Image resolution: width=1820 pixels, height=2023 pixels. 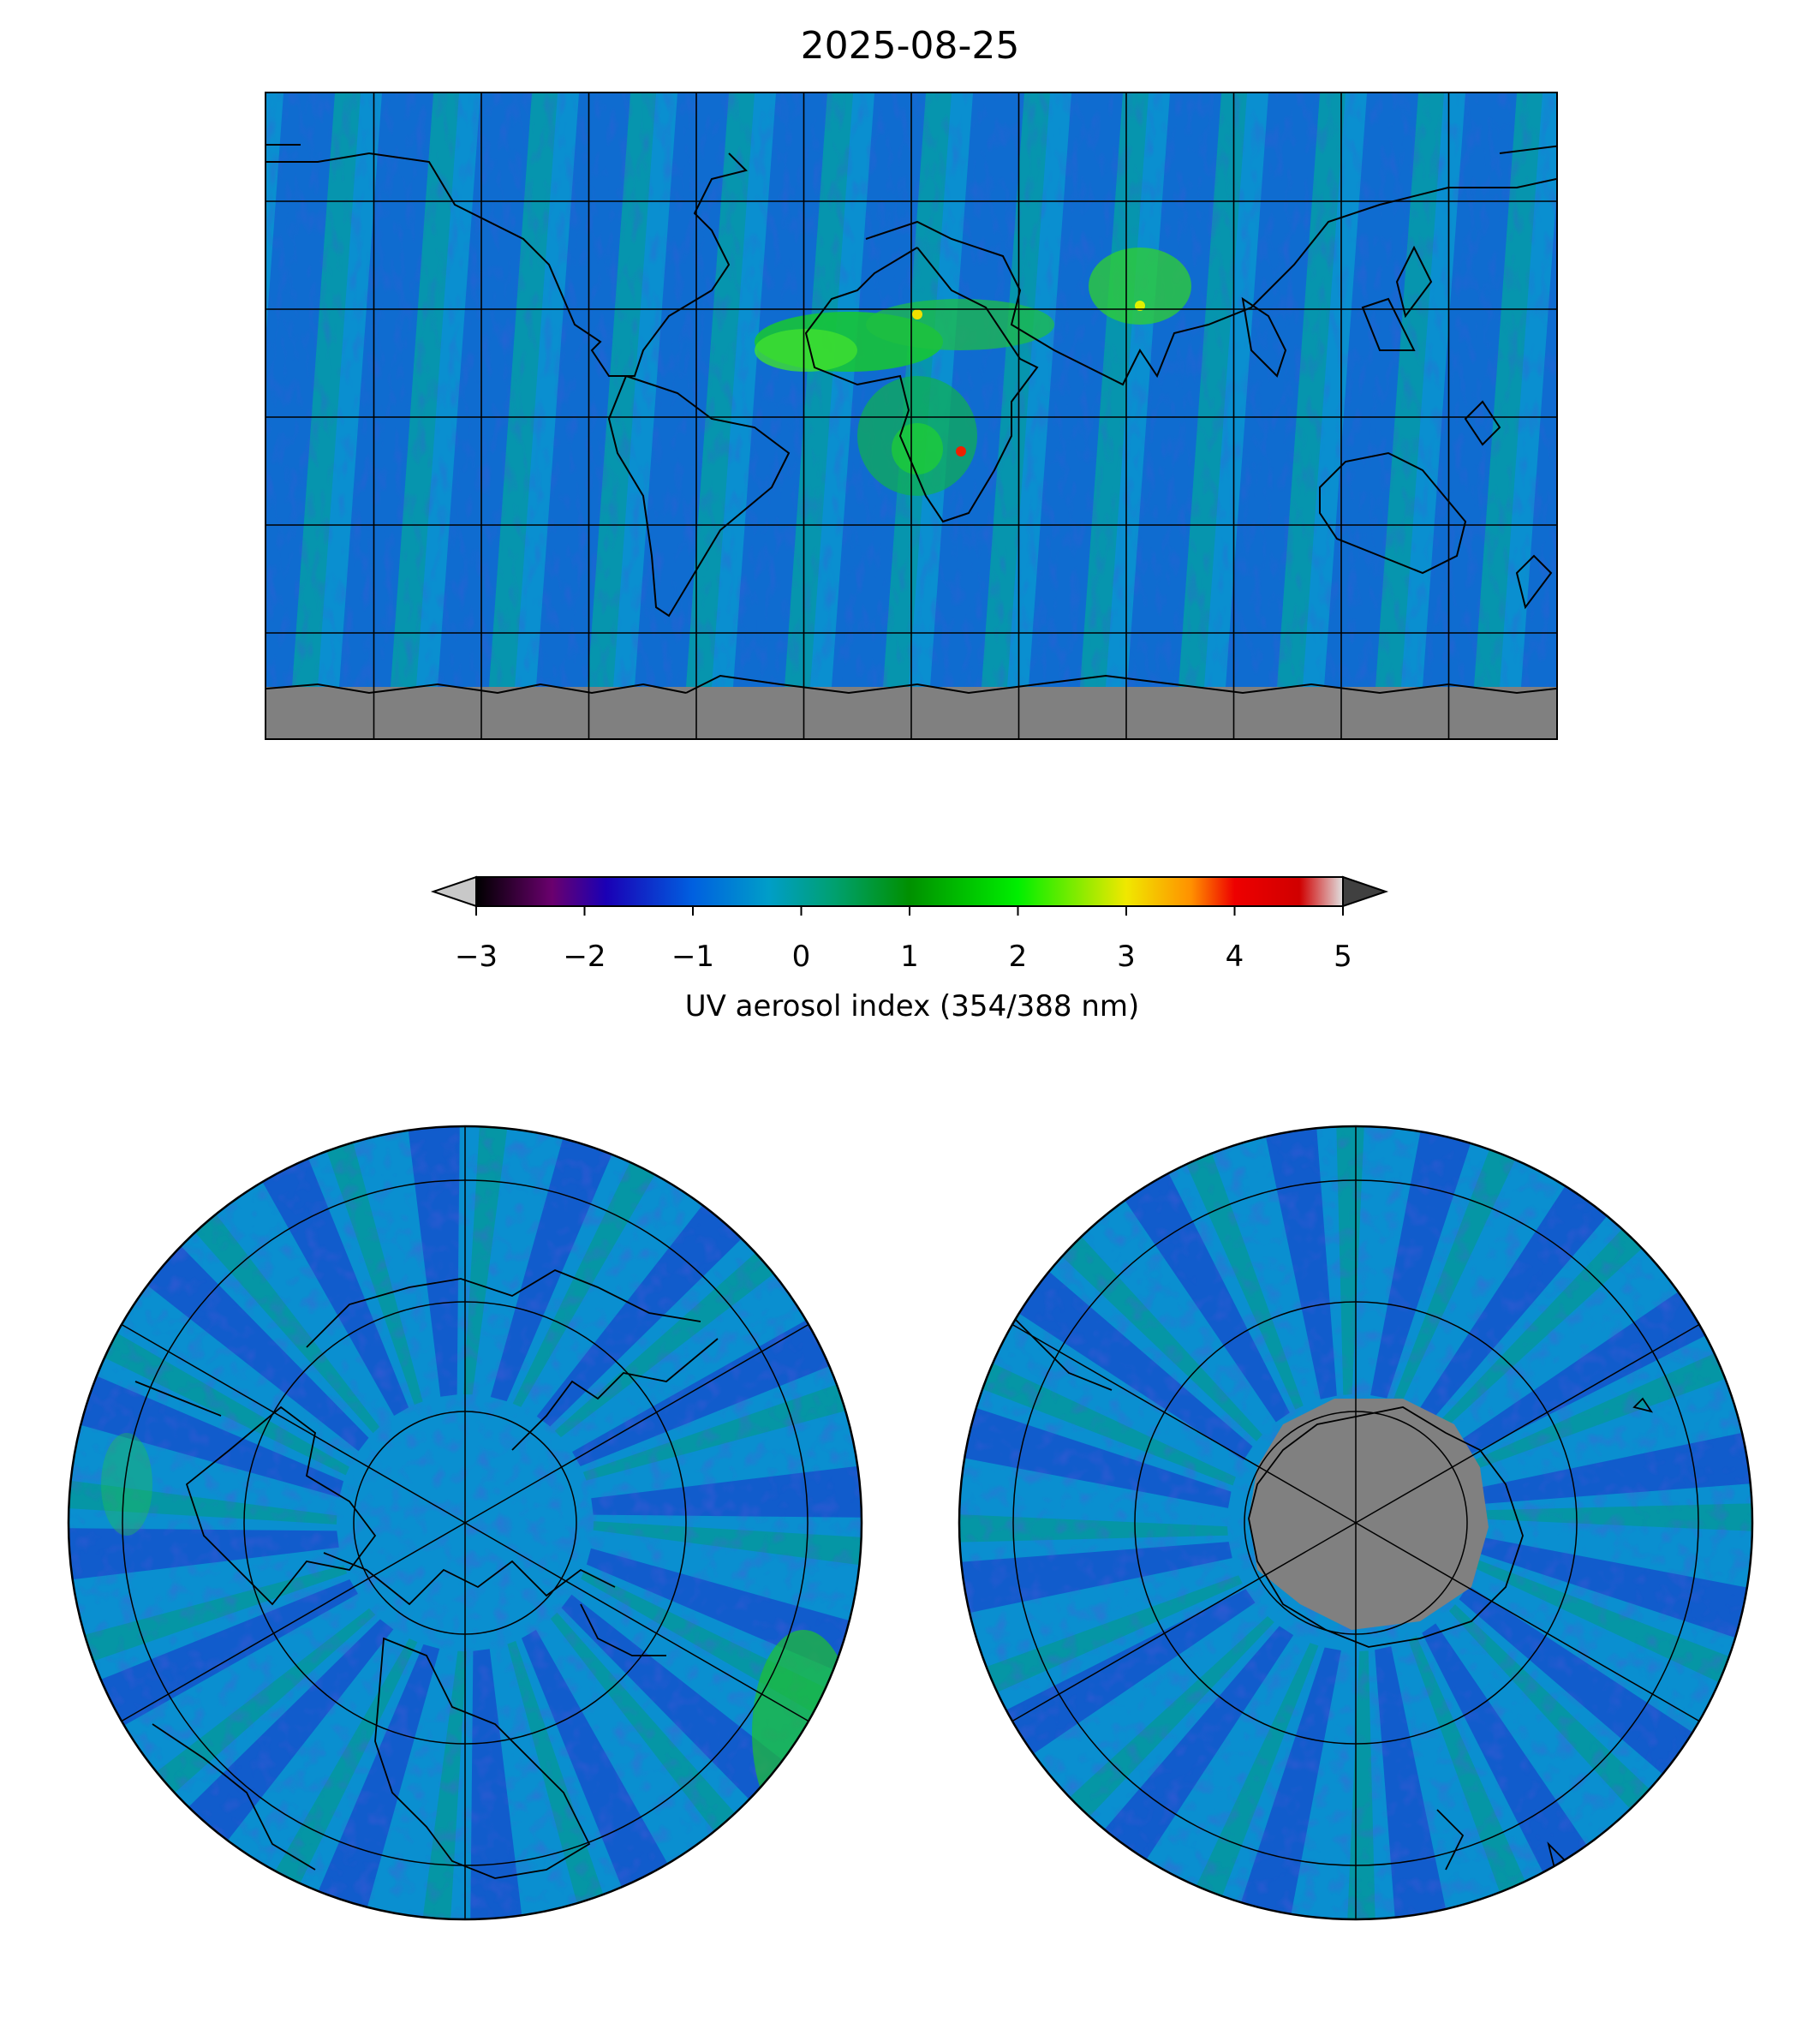 What do you see at coordinates (453, 891) in the screenshot?
I see `colorbar-under-extension` at bounding box center [453, 891].